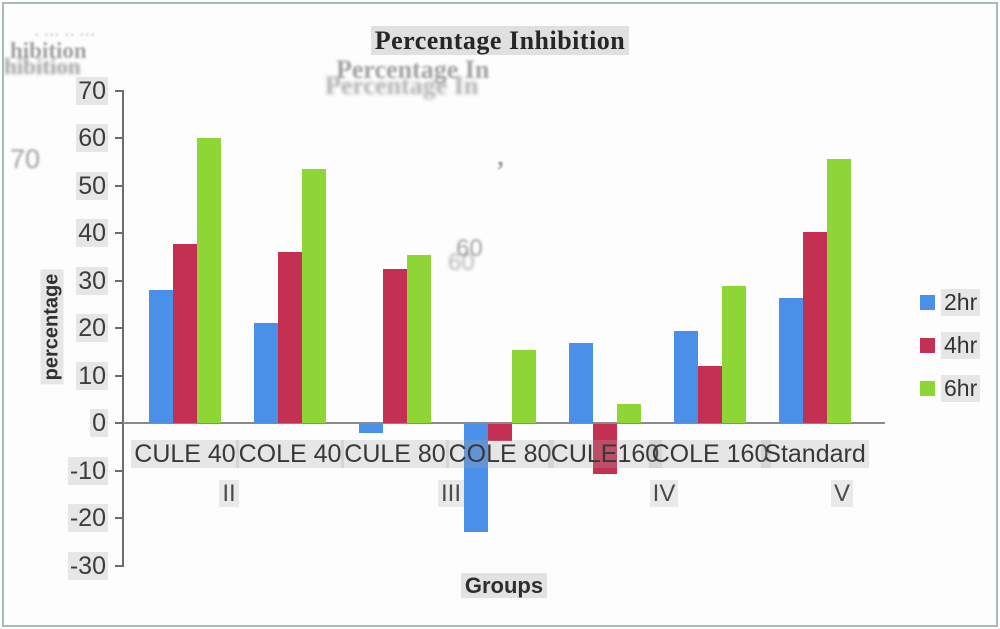  I want to click on group-label-text: II, so click(229, 493).